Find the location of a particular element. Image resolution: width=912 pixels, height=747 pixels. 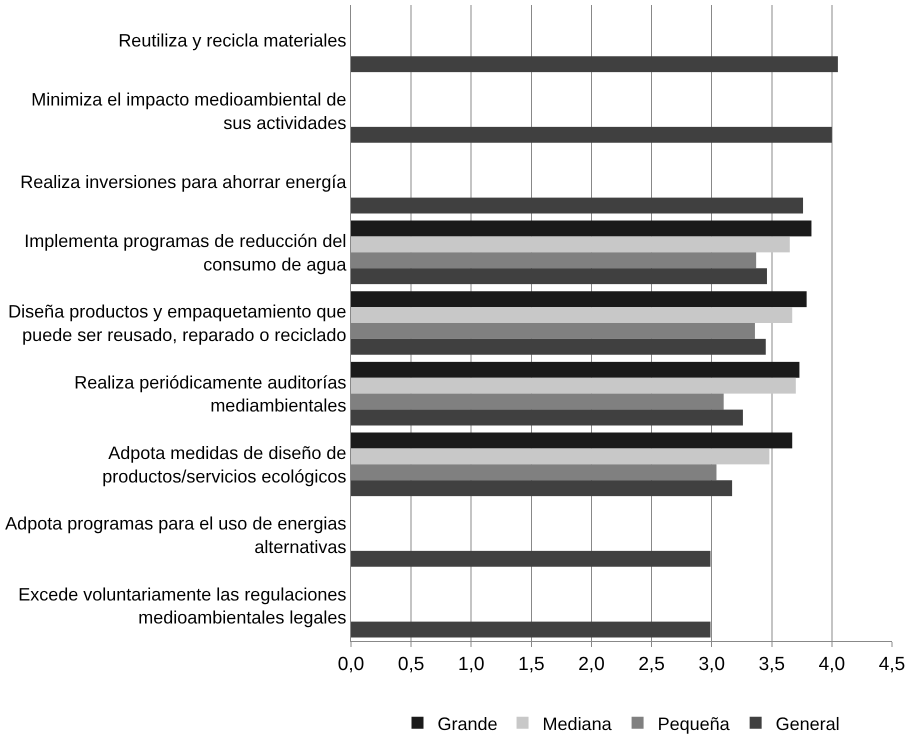

x-tick-label: 3,5 is located at coordinates (771, 664).